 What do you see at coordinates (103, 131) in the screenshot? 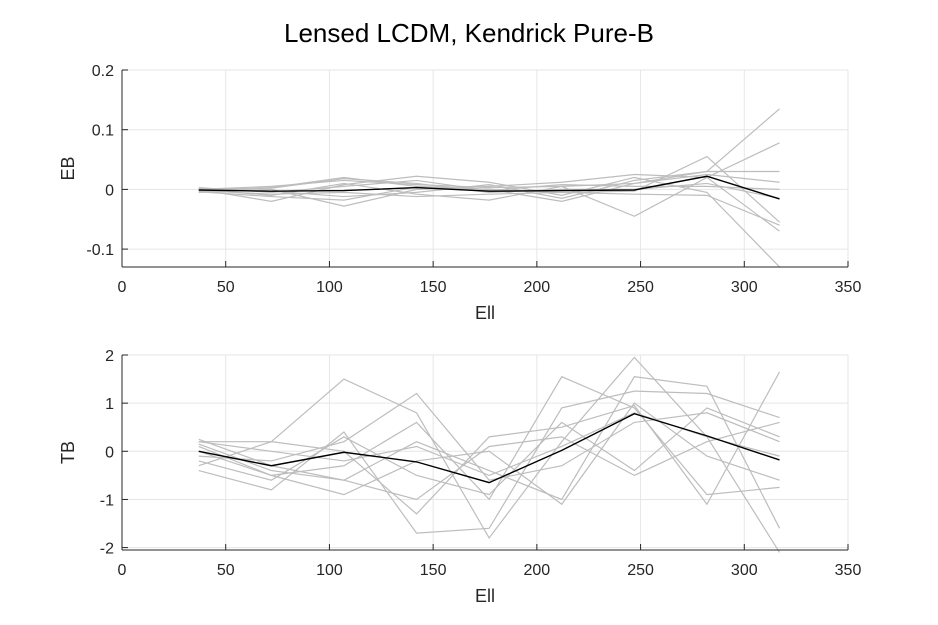
I see `y-tick-label: 0.1` at bounding box center [103, 131].